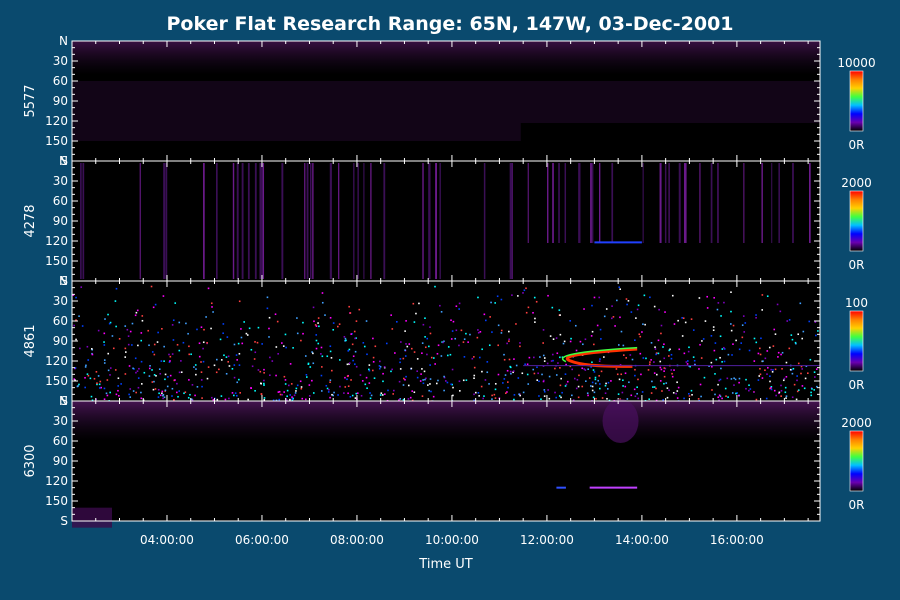  I want to click on y-tick-label: 30, so click(60, 421).